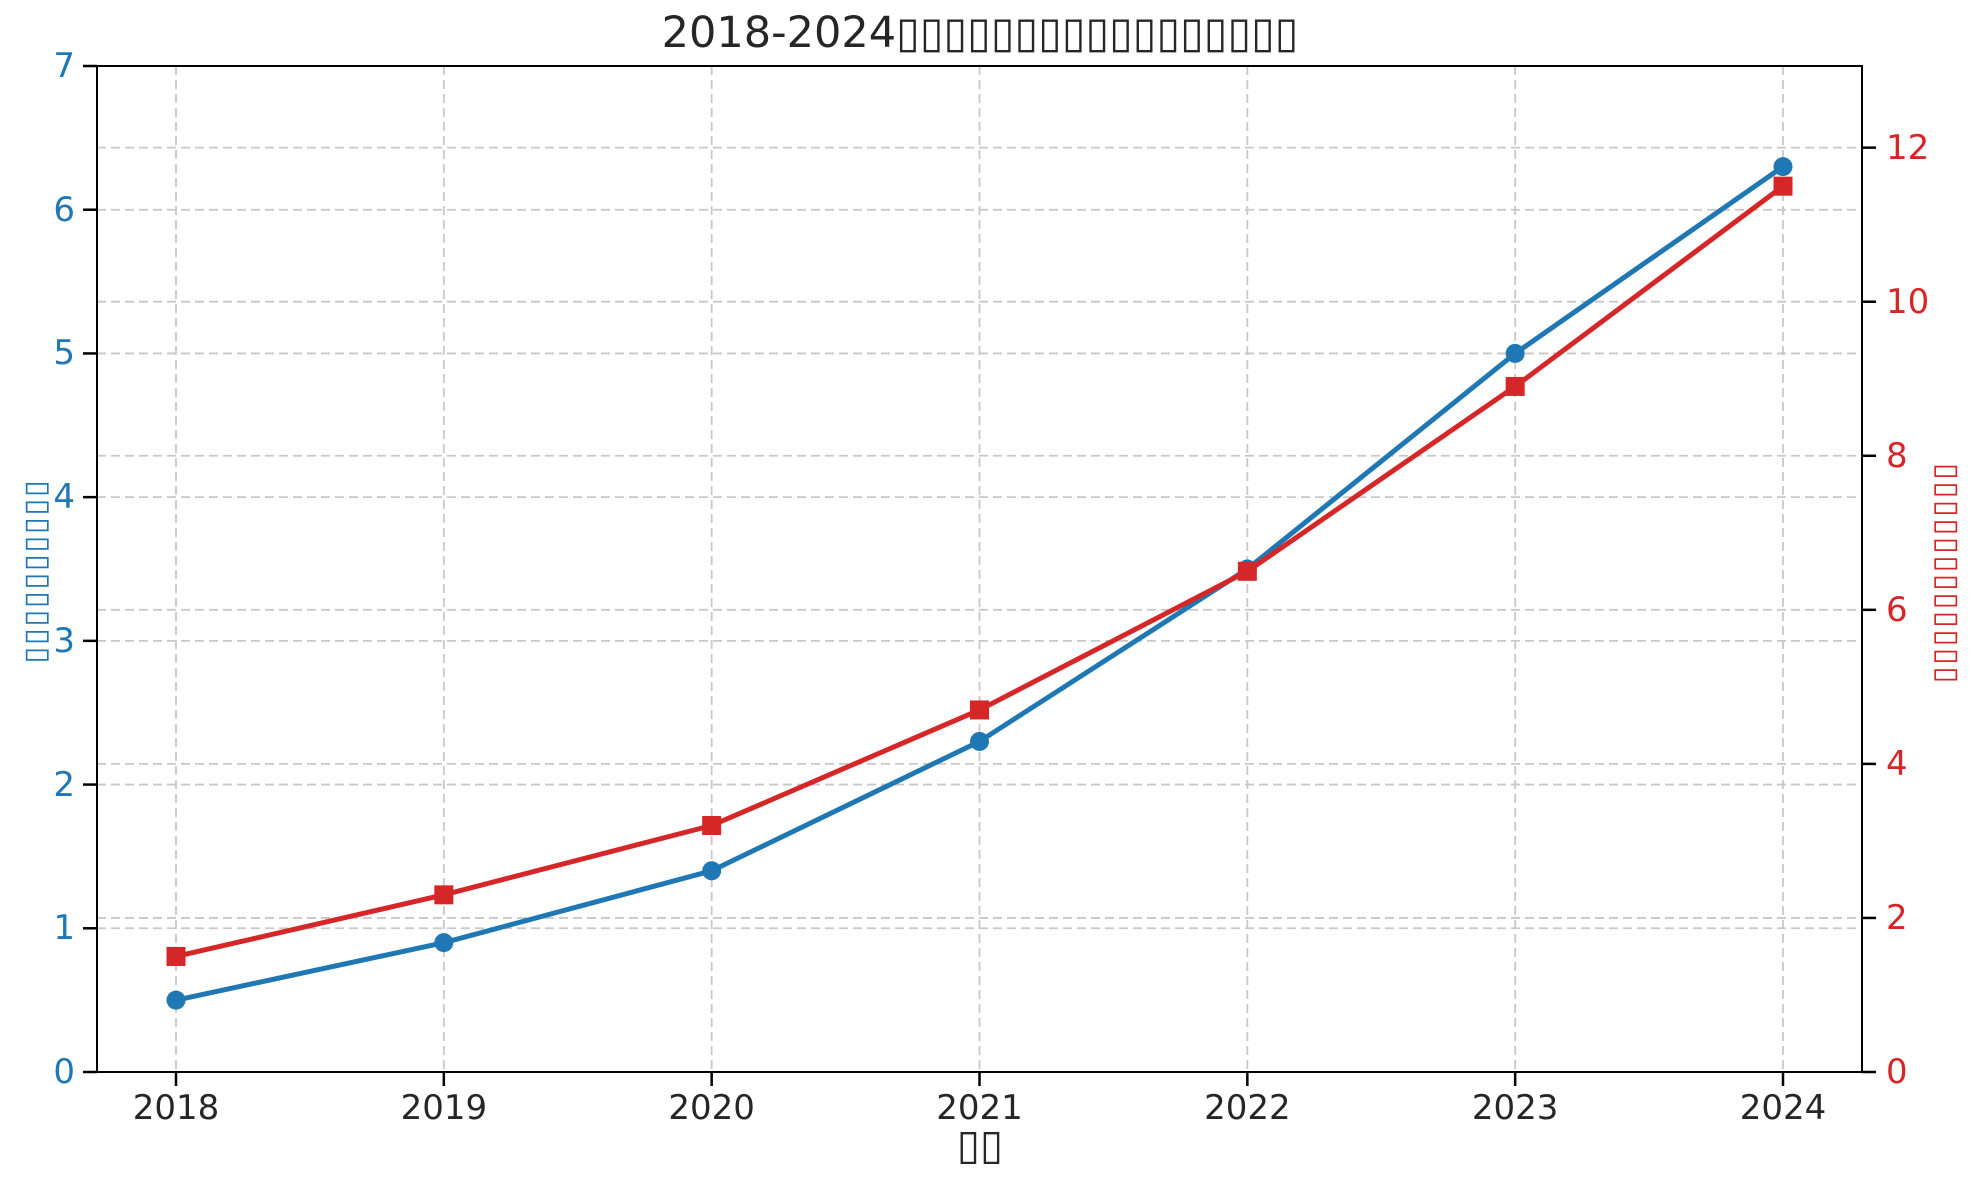 The height and width of the screenshot is (1180, 1980). I want to click on x-tick-label: 2019, so click(444, 1108).